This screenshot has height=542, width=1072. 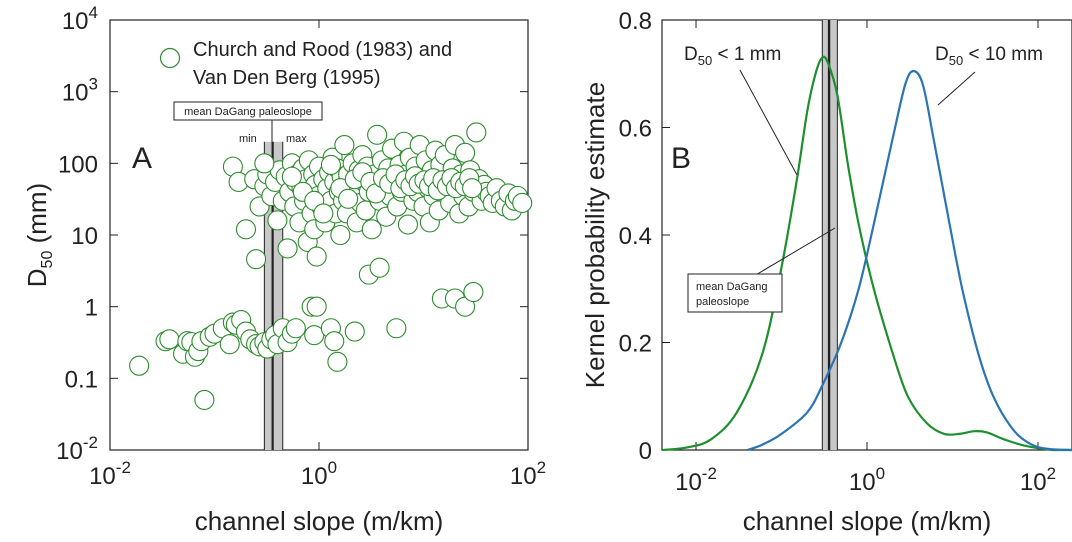 What do you see at coordinates (322, 50) in the screenshot?
I see `legend-entry-line1: Church and Rood (1983) and` at bounding box center [322, 50].